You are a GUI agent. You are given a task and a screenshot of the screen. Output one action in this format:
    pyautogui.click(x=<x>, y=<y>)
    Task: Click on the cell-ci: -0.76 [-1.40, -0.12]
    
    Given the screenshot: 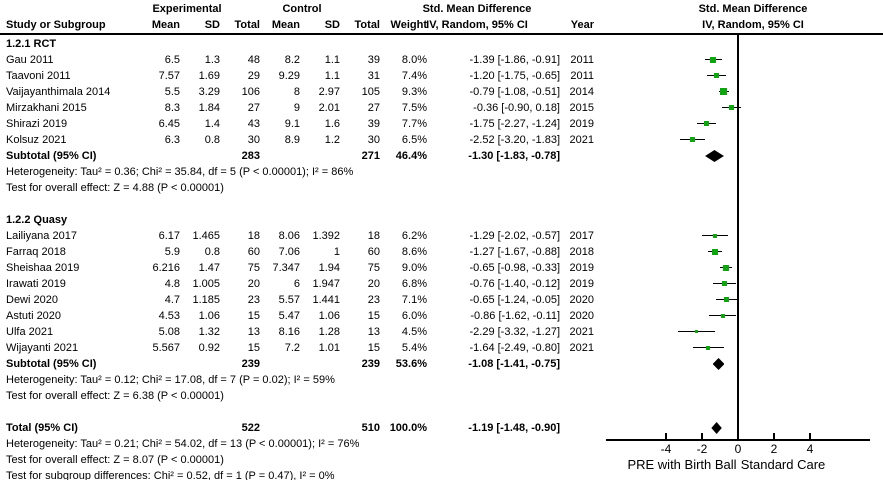 What is the action you would take?
    pyautogui.click(x=515, y=284)
    